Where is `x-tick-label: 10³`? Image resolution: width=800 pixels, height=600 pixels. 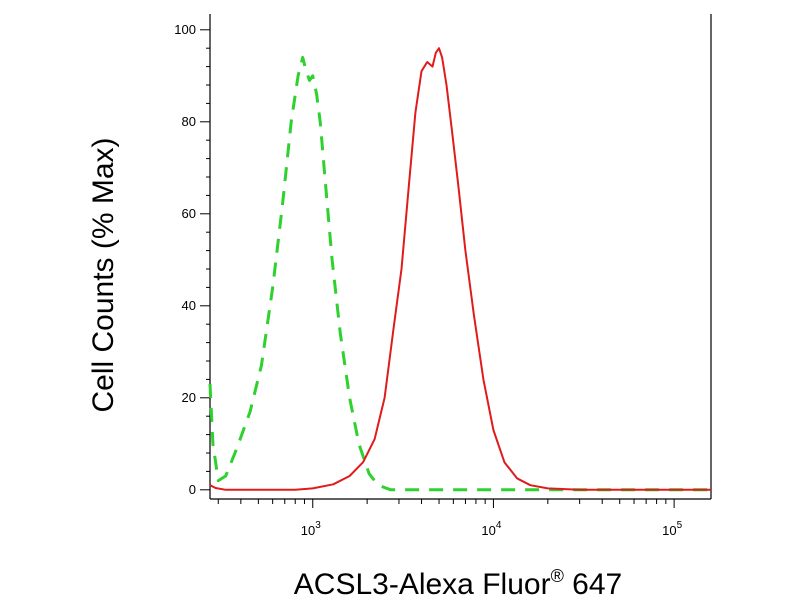
x-tick-label: 10³ is located at coordinates (311, 529).